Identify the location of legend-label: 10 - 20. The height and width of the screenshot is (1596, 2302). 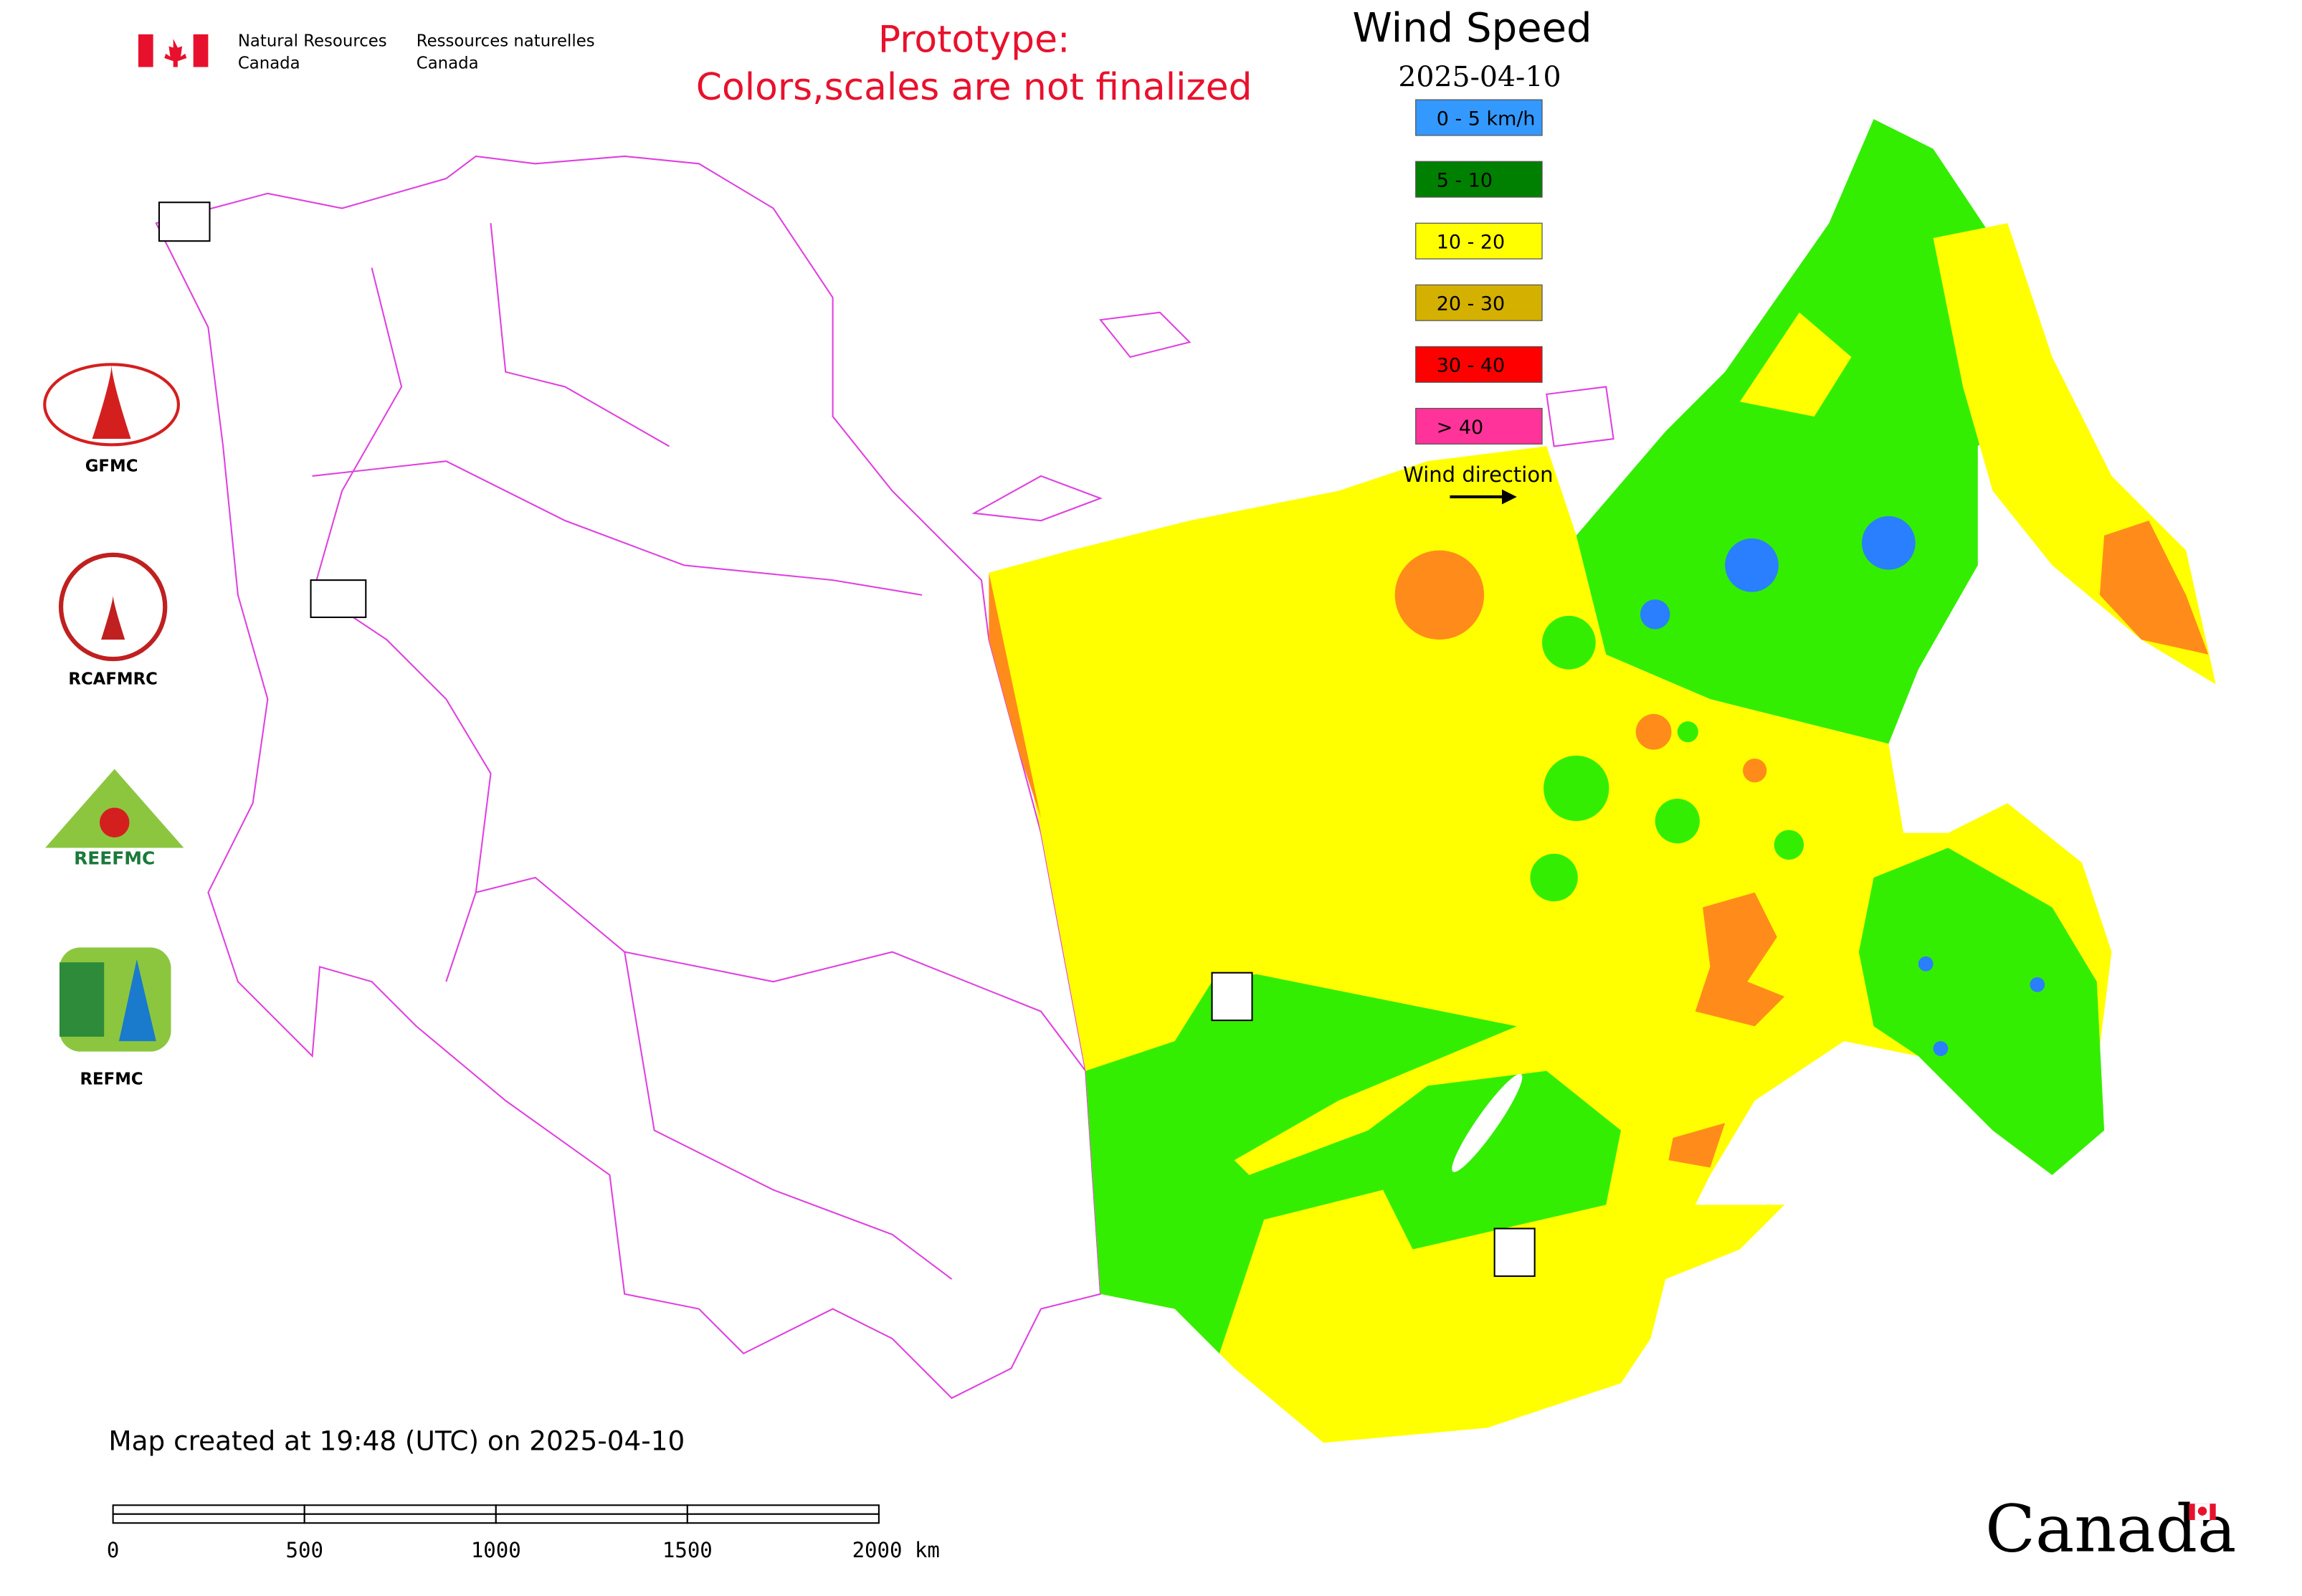
(1471, 243).